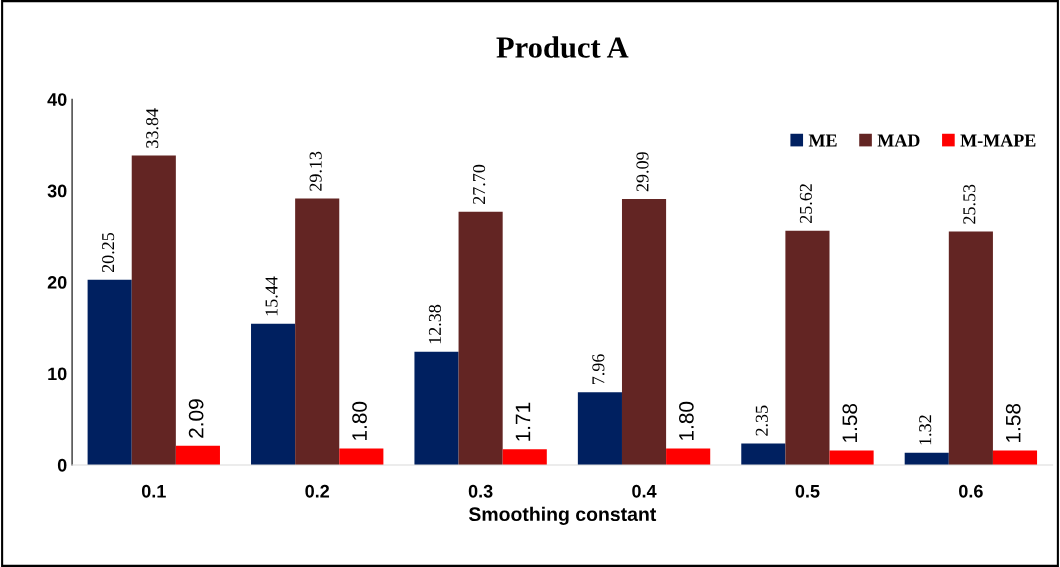 Image resolution: width=1060 pixels, height=567 pixels. What do you see at coordinates (807, 491) in the screenshot?
I see `x-tick-label: 0.5` at bounding box center [807, 491].